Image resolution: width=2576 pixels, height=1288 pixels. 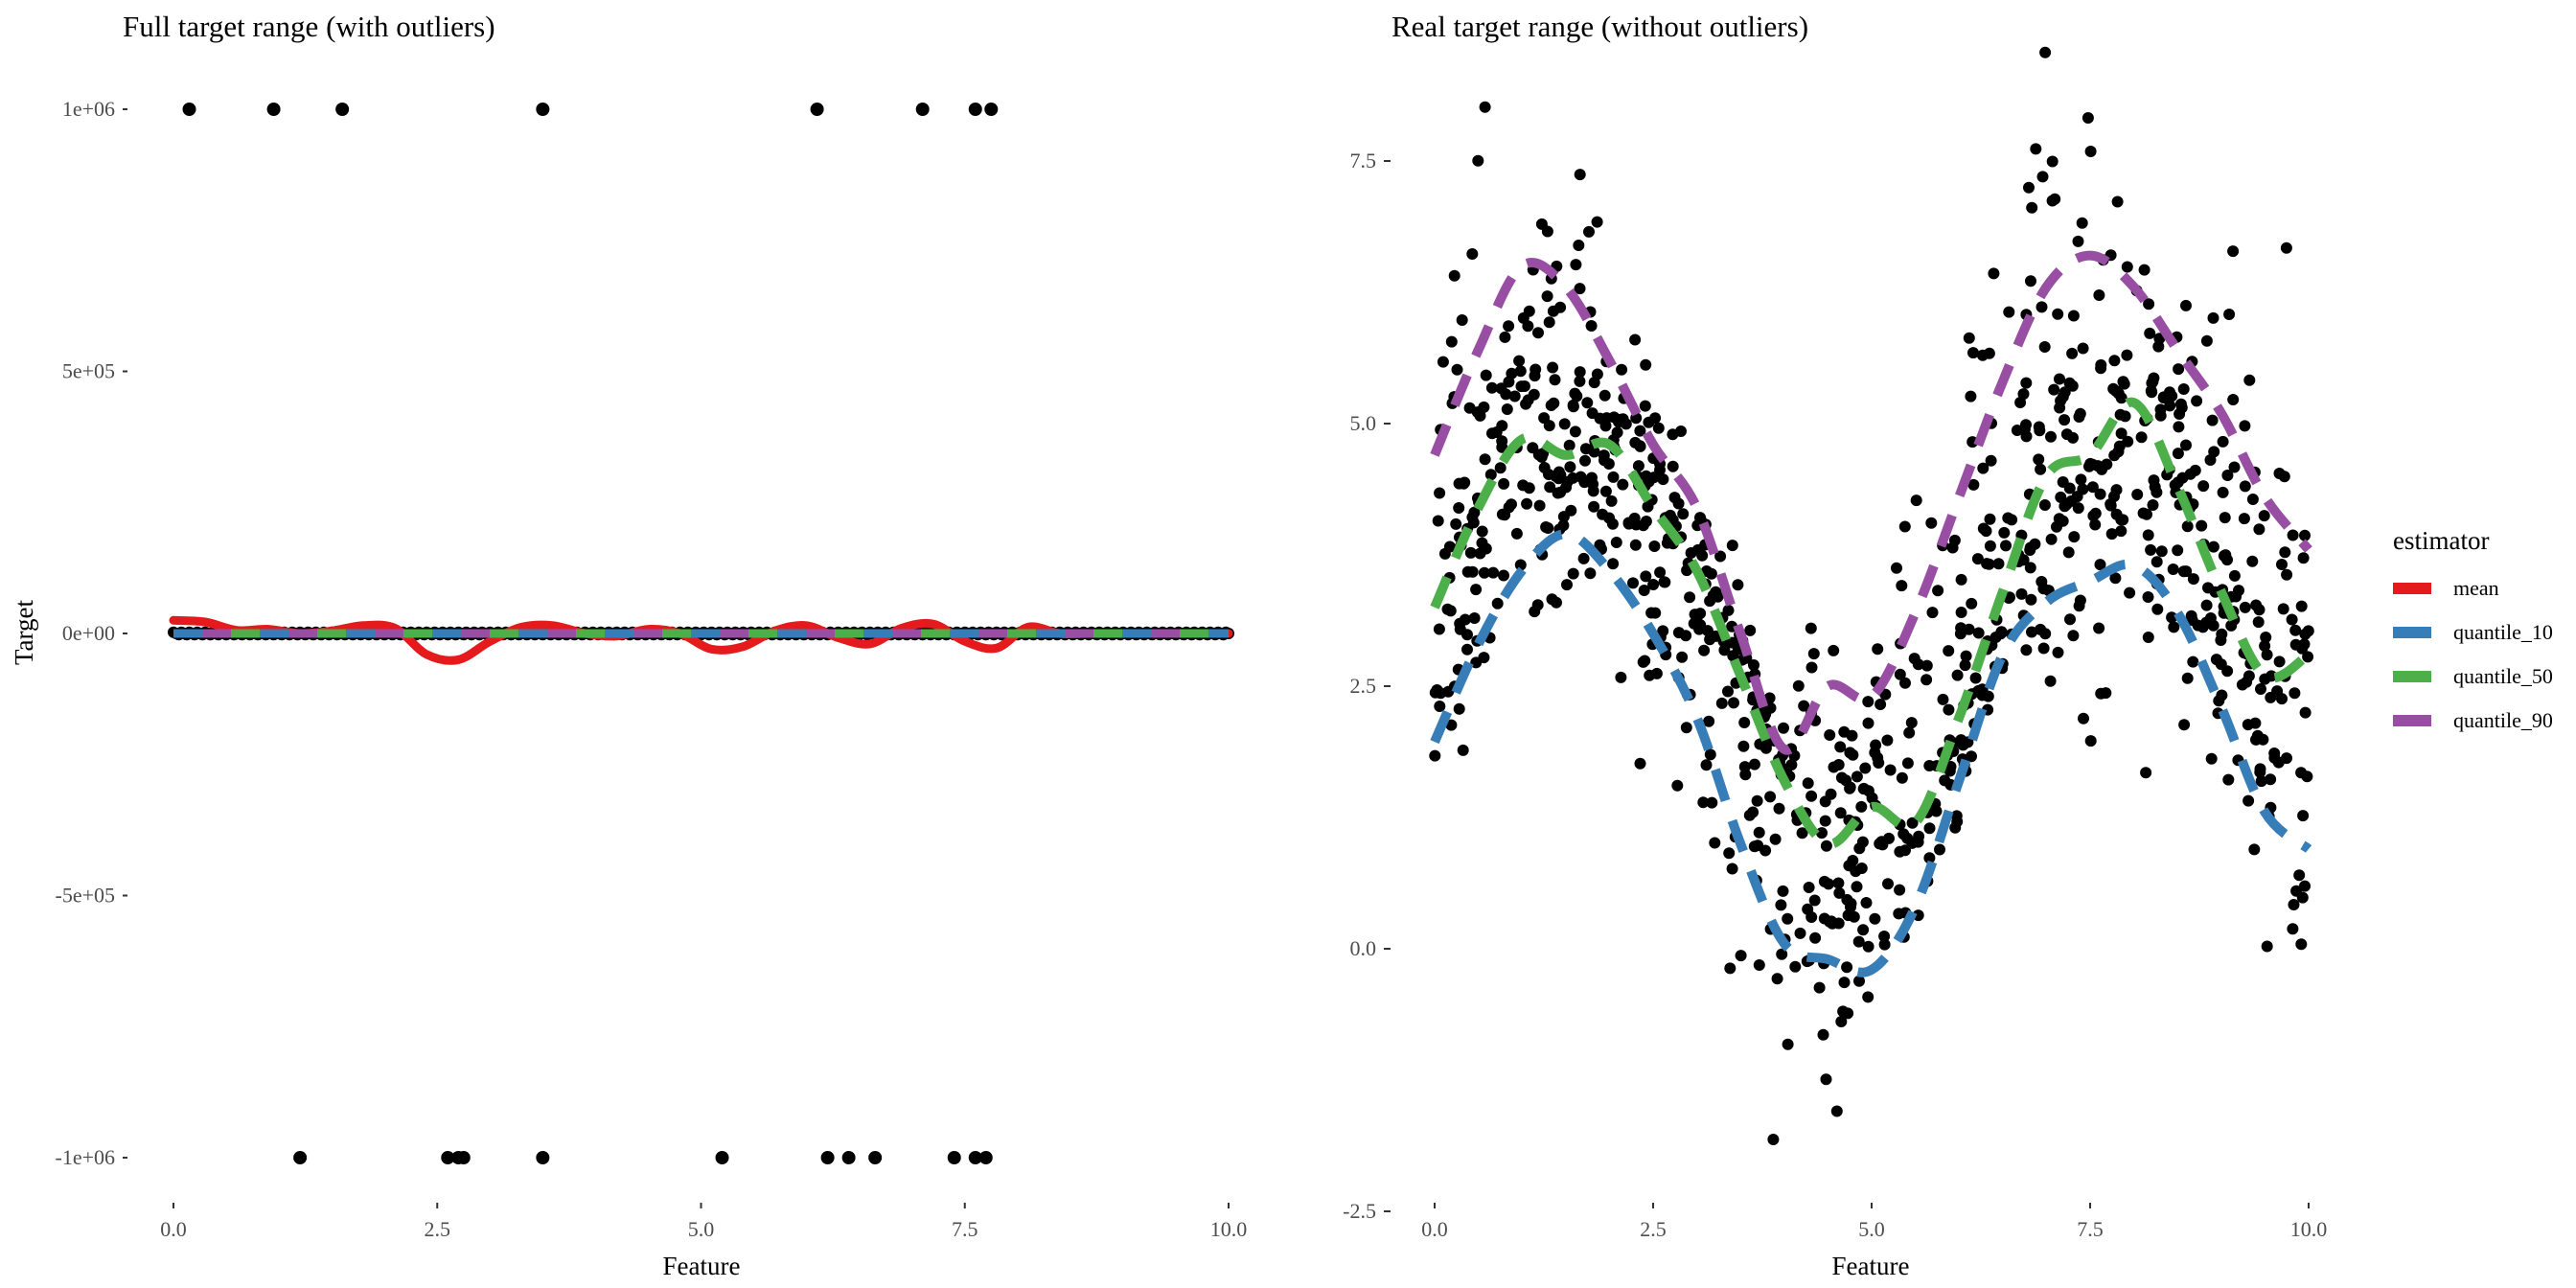 What do you see at coordinates (88, 371) in the screenshot?
I see `y-tick-label: 5e+05` at bounding box center [88, 371].